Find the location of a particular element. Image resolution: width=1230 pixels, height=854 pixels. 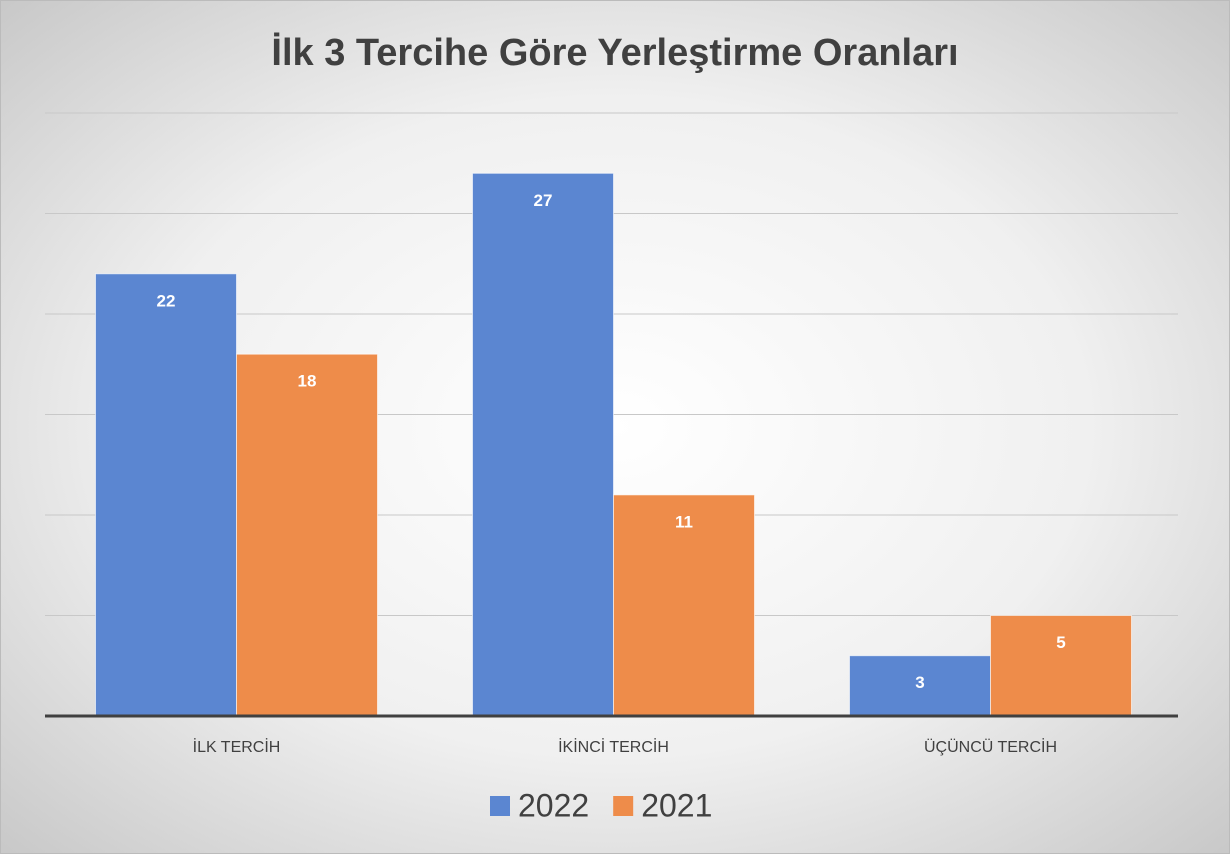

chart-title: İlk 3 Tercihe Göre Yerleştirme Oranları is located at coordinates (614, 53).